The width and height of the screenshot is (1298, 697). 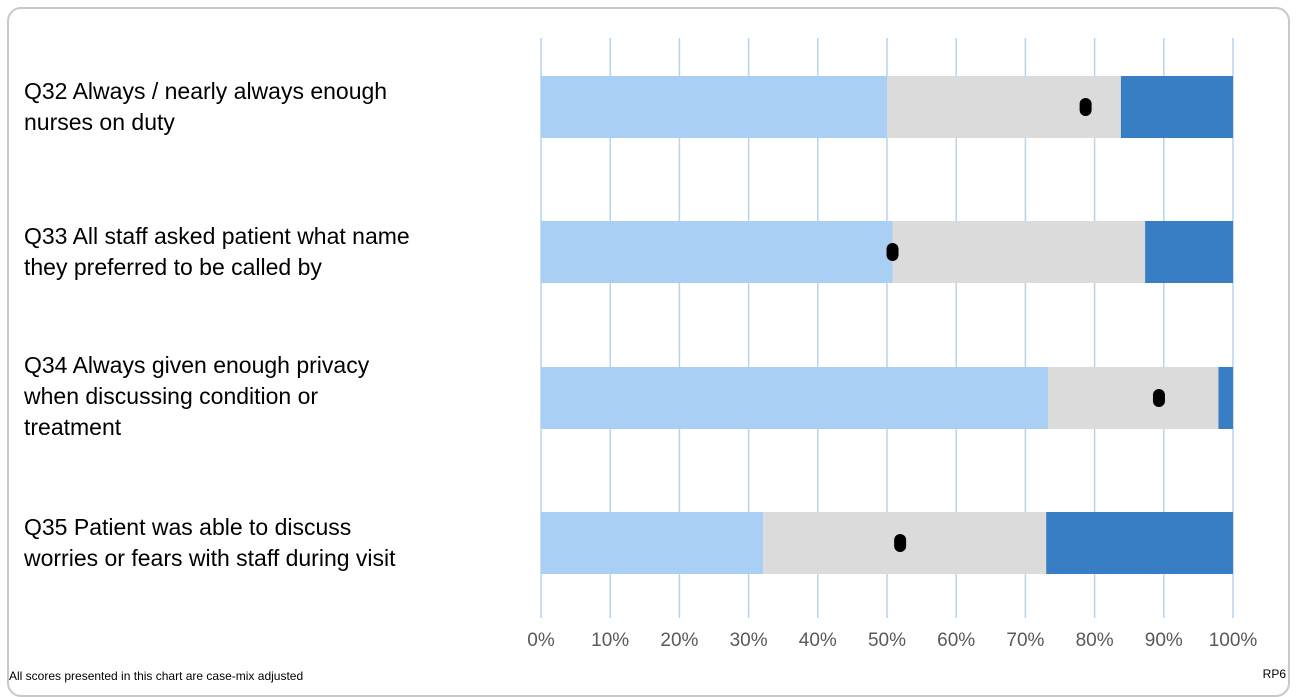 What do you see at coordinates (956, 640) in the screenshot?
I see `x-tick-label: 60%` at bounding box center [956, 640].